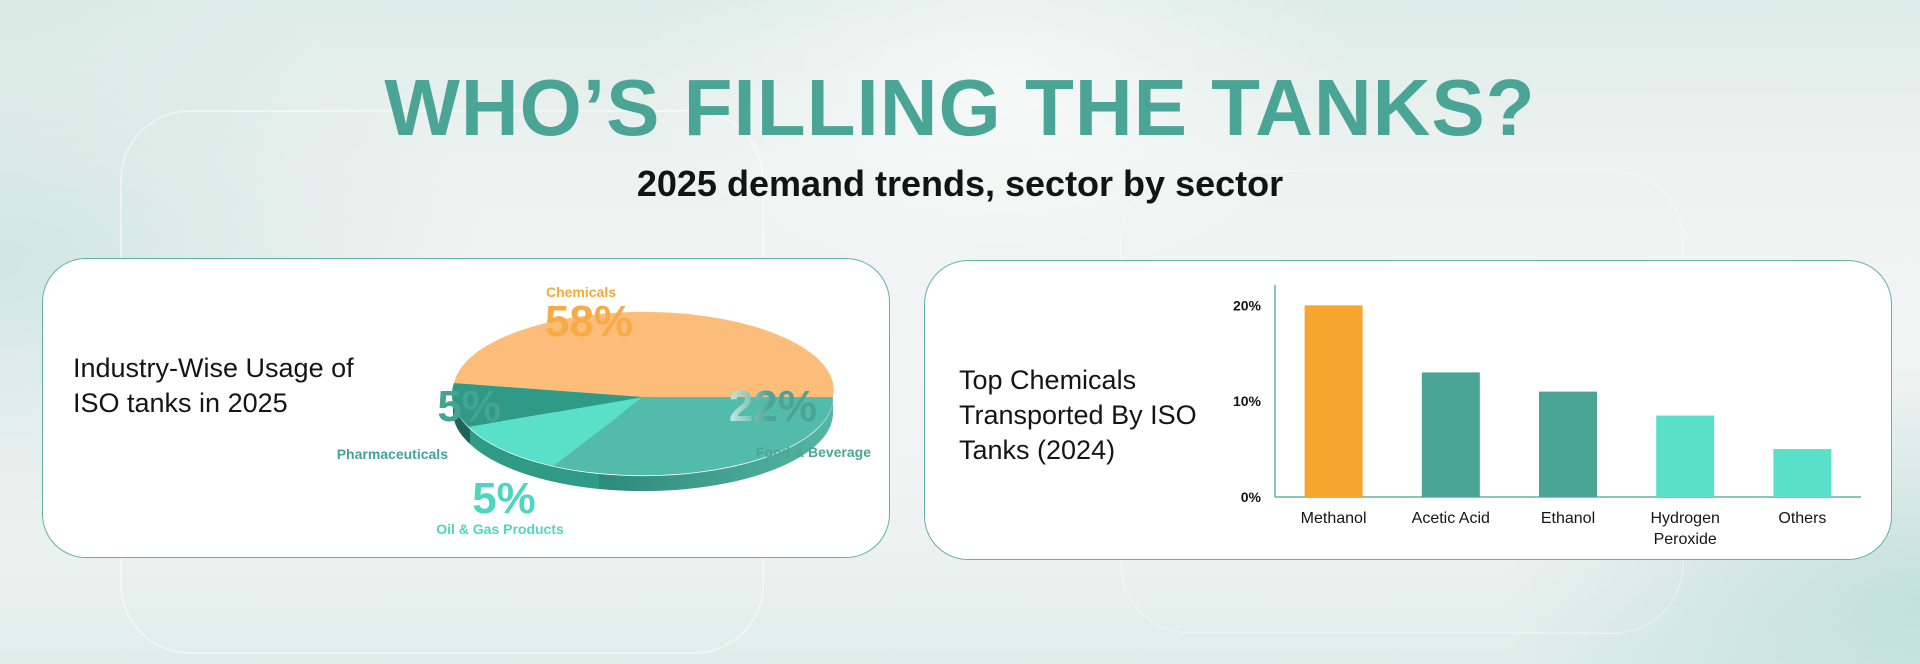 This screenshot has width=1920, height=664. Describe the element at coordinates (213, 385) in the screenshot. I see `pie-chart-title: Industry-Wise Usage of ISO tanks in 2025` at that location.